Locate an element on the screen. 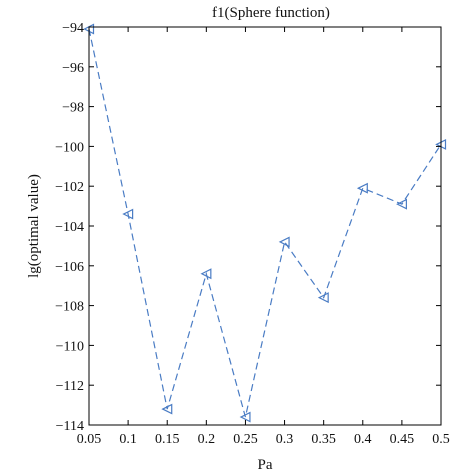 This screenshot has height=474, width=474. x-tick-label: 0.2 is located at coordinates (207, 439).